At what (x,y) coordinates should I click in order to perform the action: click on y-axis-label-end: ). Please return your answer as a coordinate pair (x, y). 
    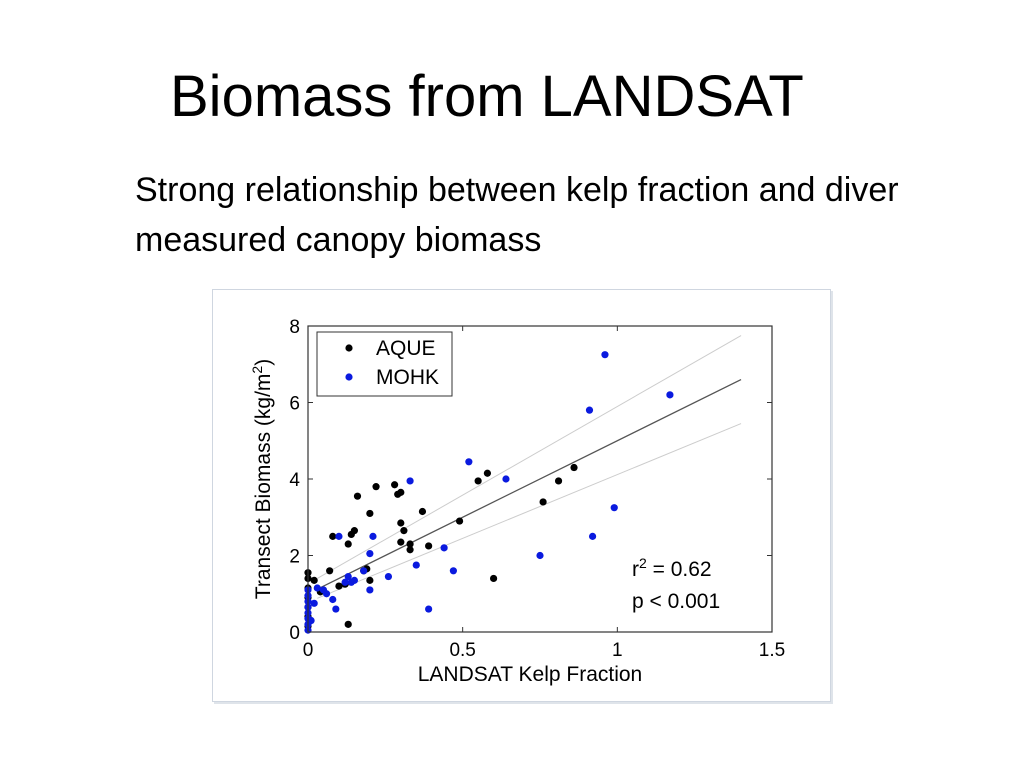
    Looking at the image, I should click on (263, 362).